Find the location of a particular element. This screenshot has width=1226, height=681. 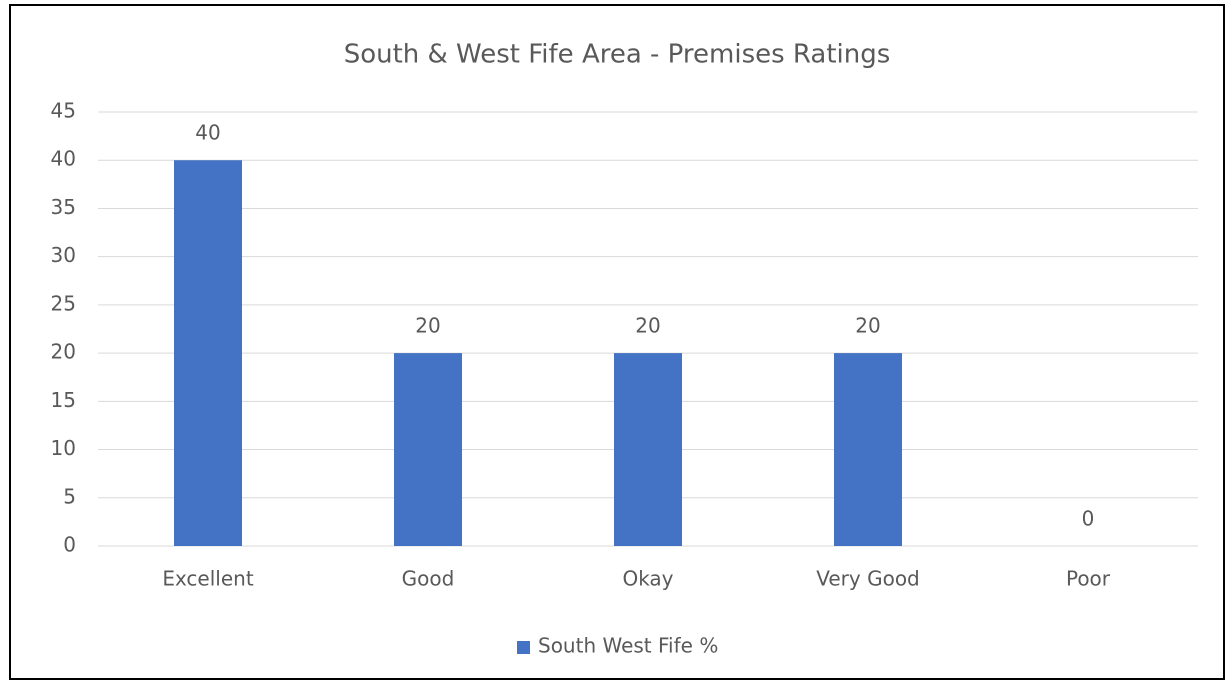

y-tick-label: 10 is located at coordinates (63, 448).